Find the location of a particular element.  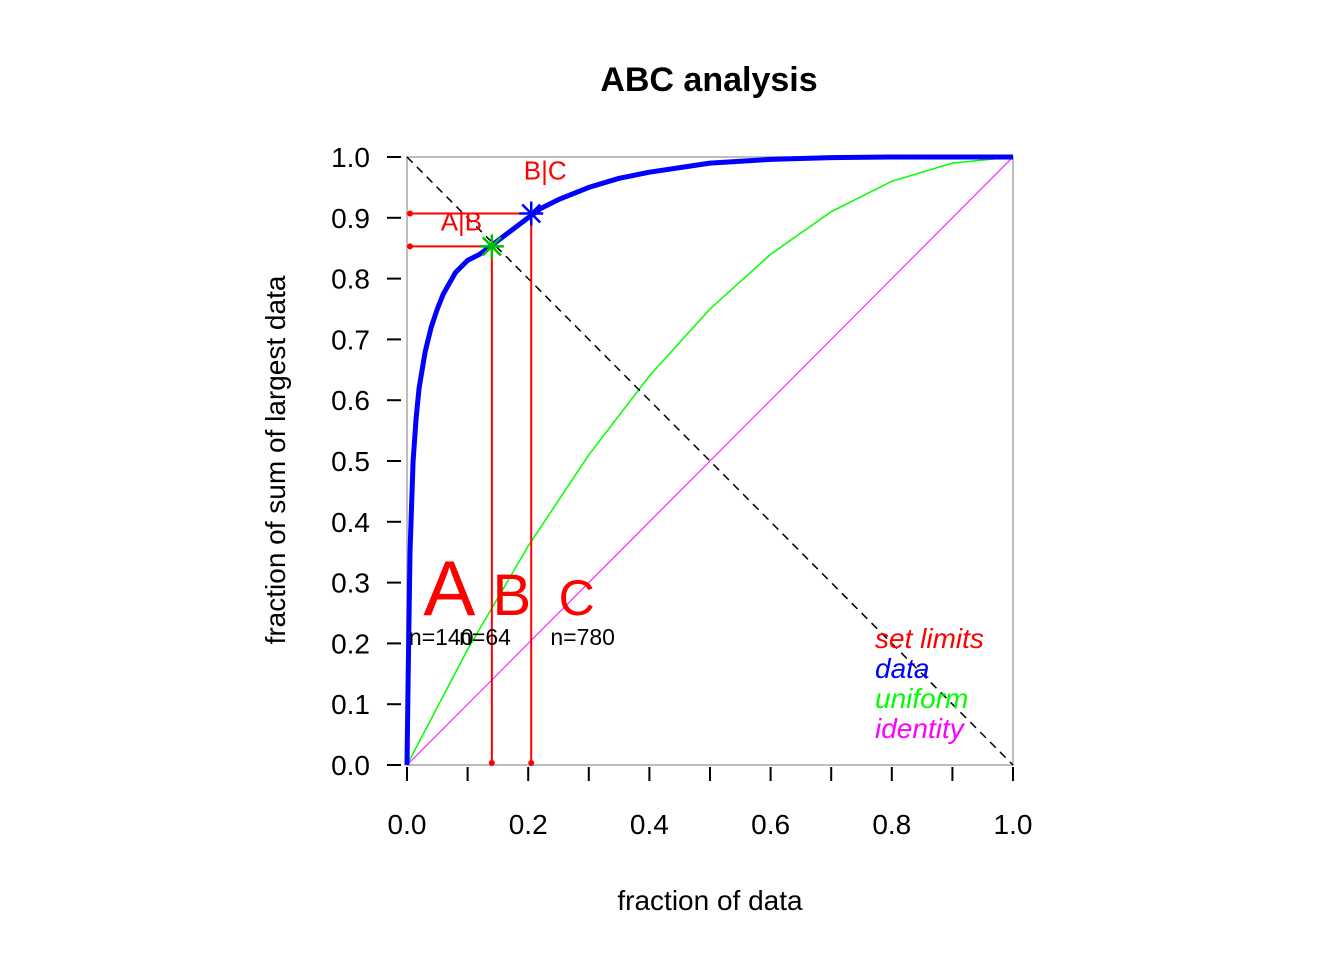

y-tick-label: 0.2 is located at coordinates (350, 643).